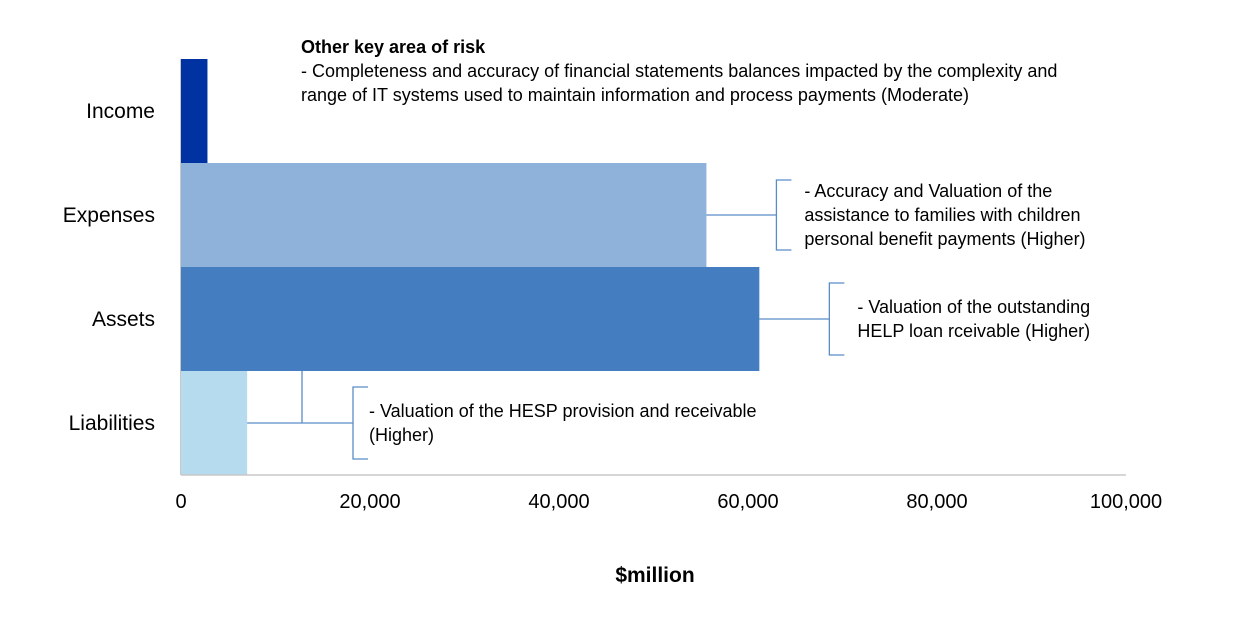  What do you see at coordinates (109, 215) in the screenshot?
I see `category-label-expenses: Expenses` at bounding box center [109, 215].